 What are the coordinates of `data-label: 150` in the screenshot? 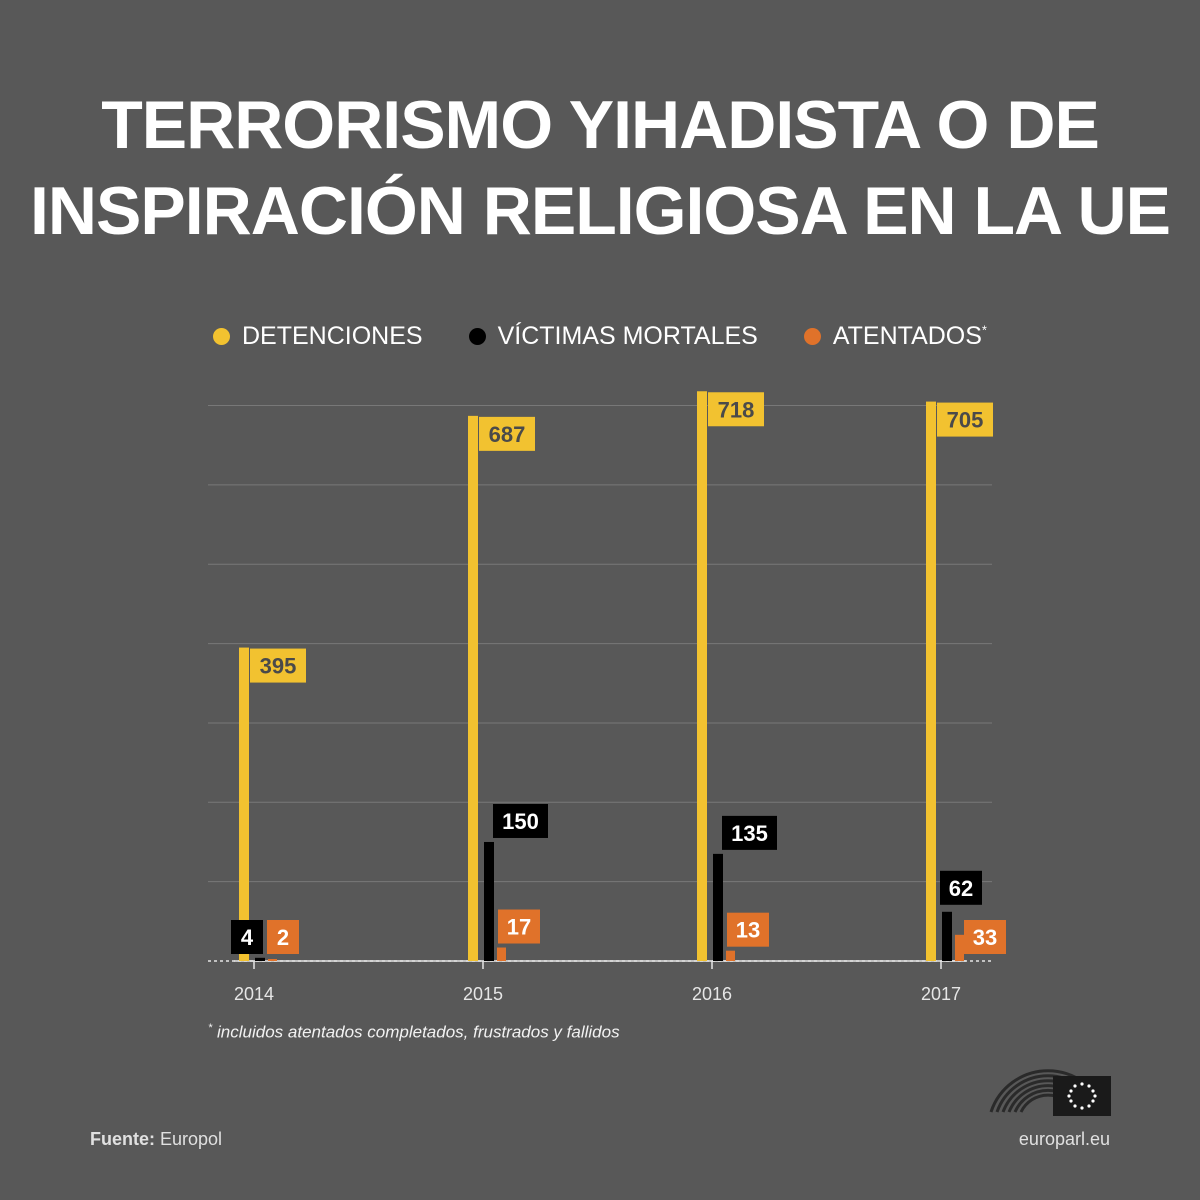 It's located at (520, 821).